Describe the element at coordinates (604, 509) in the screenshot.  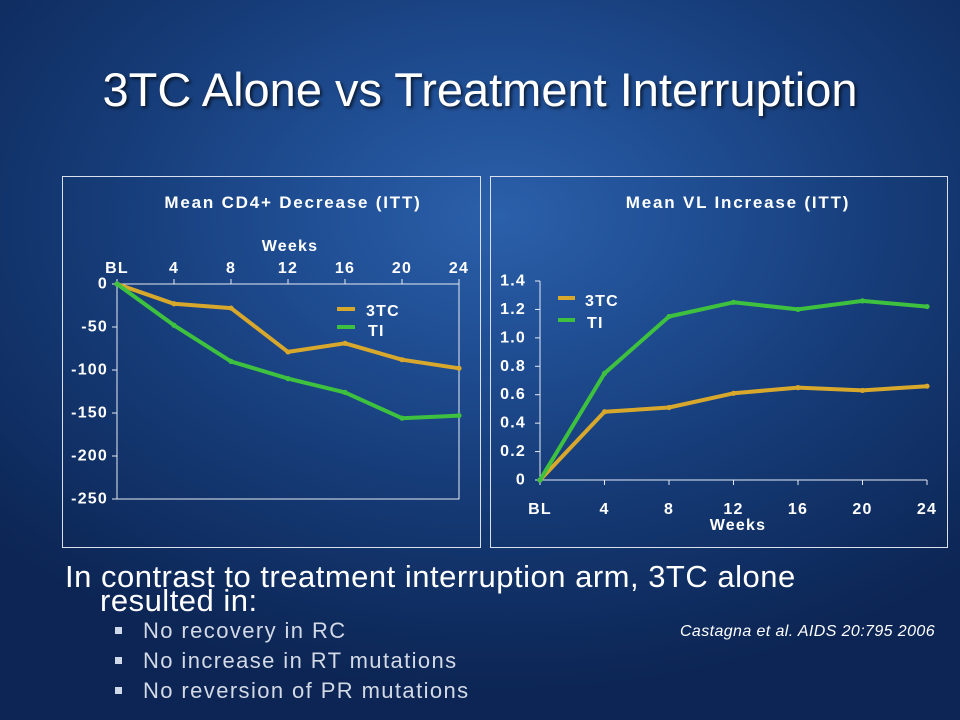
I see `vl-x-tick-label: 4` at that location.